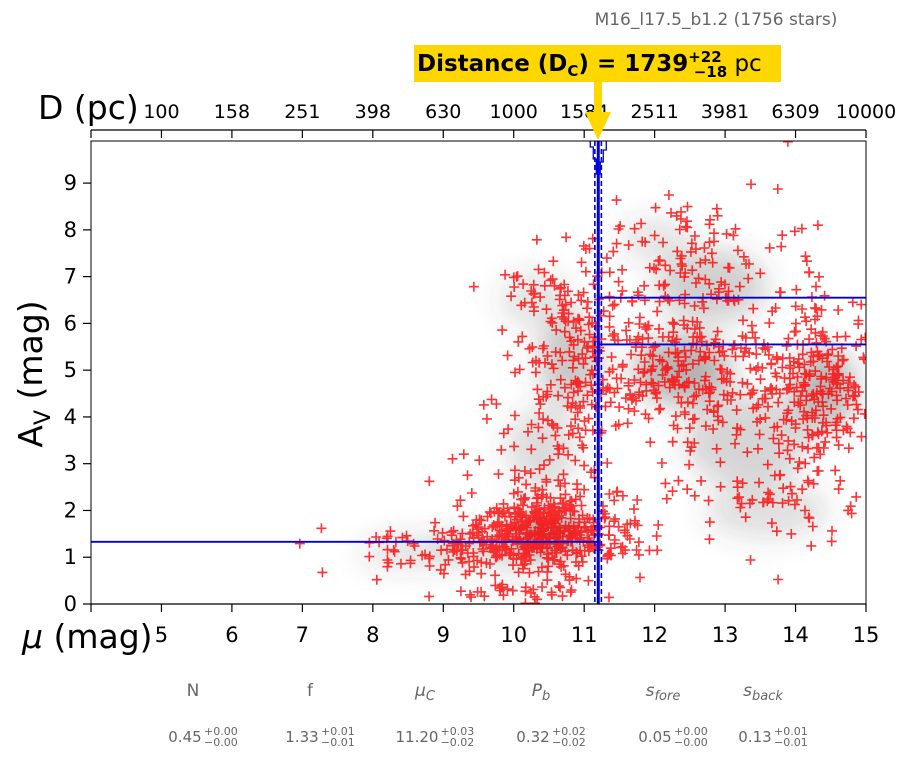 This screenshot has width=909, height=759. I want to click on y-axis-ticks: 0 1 2 3 4 5 6 7 8 9, so click(77, 393).